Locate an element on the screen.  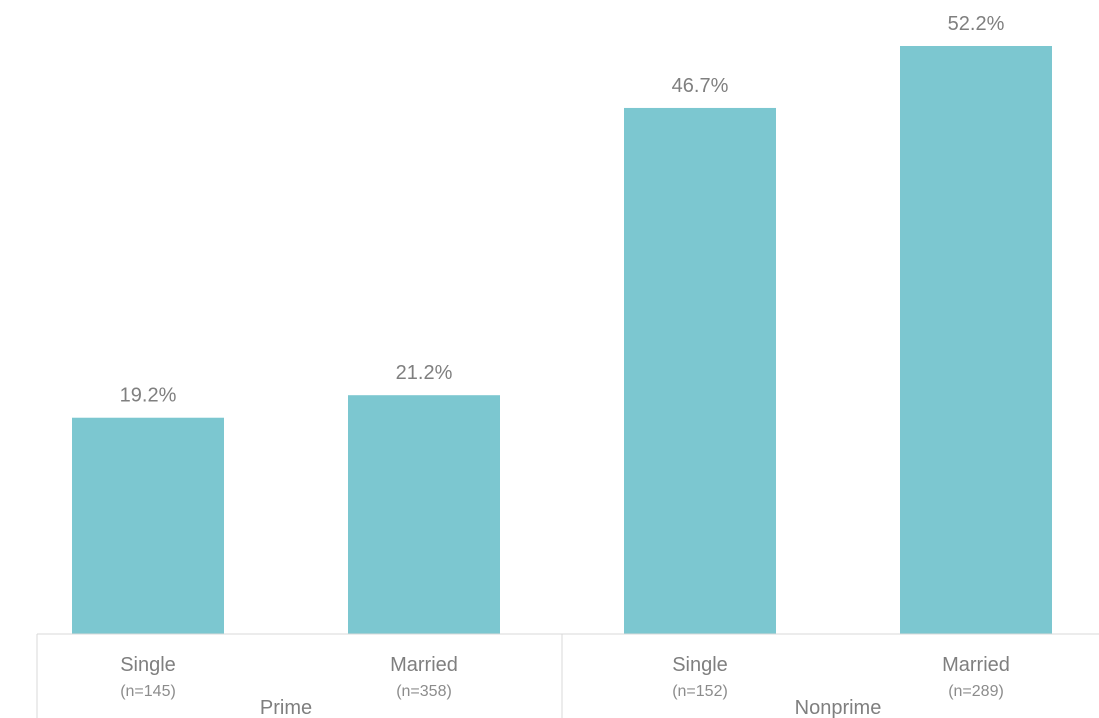
x-axis is located at coordinates (567, 675).